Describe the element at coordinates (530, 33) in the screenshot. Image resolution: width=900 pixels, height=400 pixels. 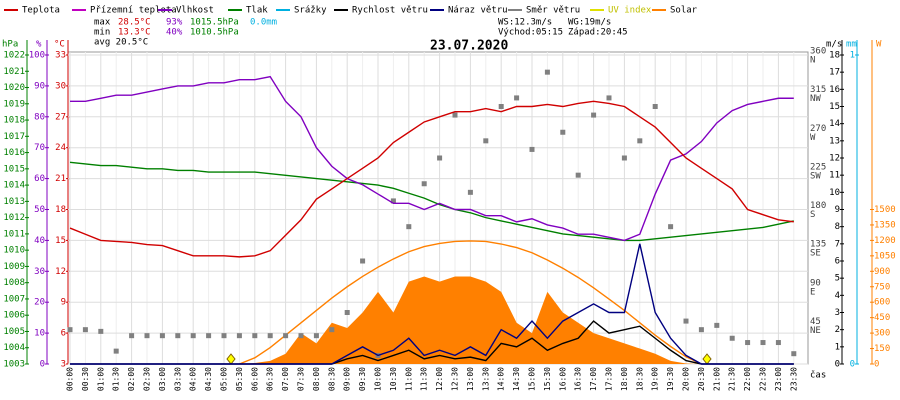
I see `stat: Východ:05:15` at that location.